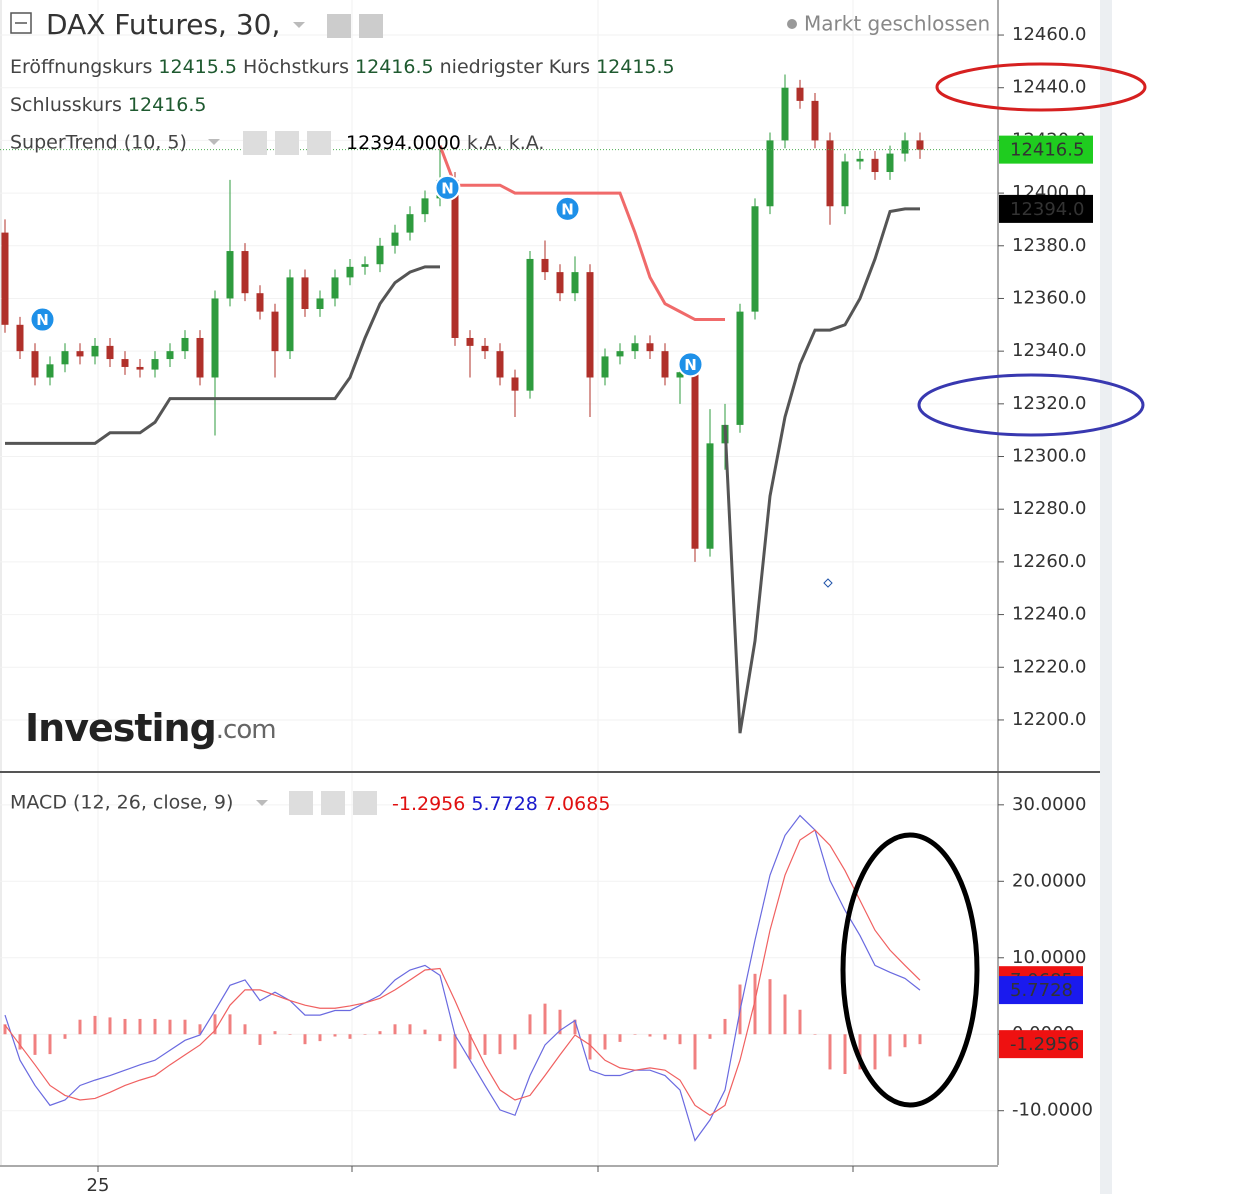 The image size is (1241, 1194). What do you see at coordinates (445, 143) in the screenshot?
I see `supertrend-values: 12394.0000 k.A. k.A.` at bounding box center [445, 143].